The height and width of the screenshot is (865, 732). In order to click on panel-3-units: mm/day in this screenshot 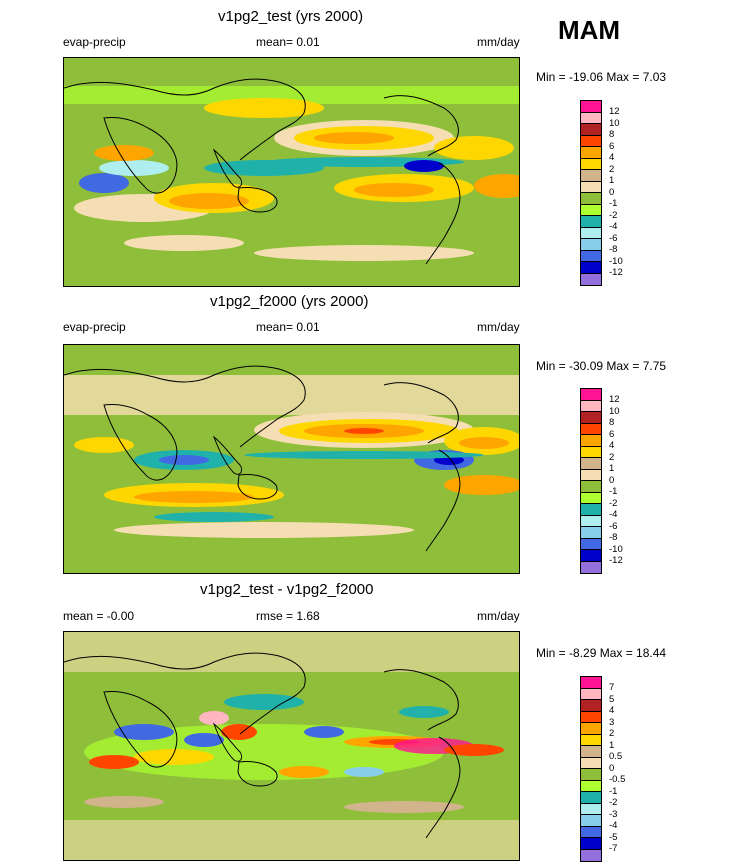, I will do `click(498, 616)`.